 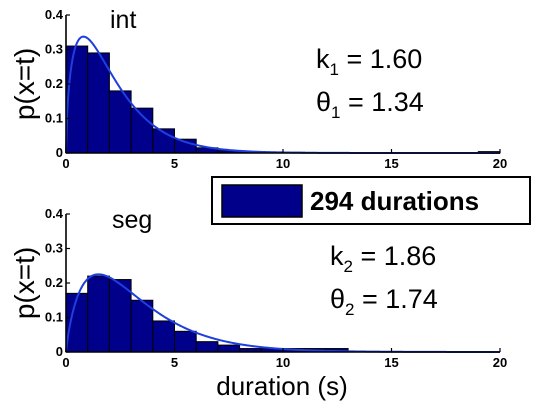 I want to click on int-x-tick-label: 0, so click(x=65, y=163).